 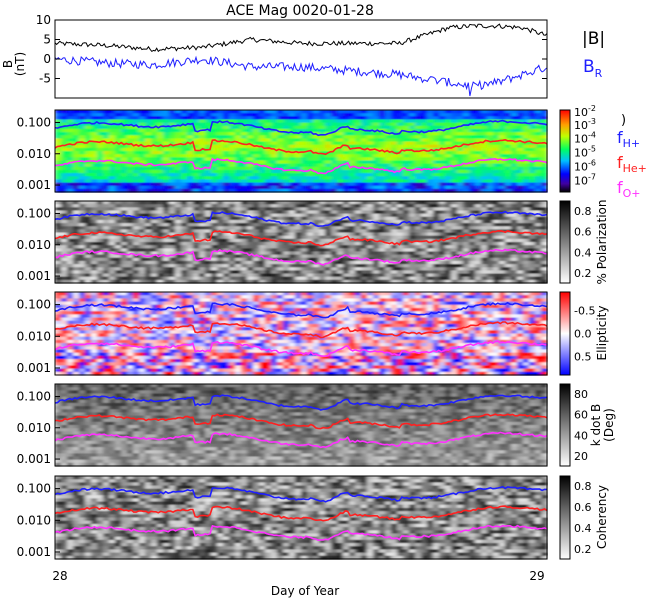 What do you see at coordinates (583, 242) in the screenshot?
I see `polarization-colorbar-ticks: 0.8 0.6 0.4 0.2` at bounding box center [583, 242].